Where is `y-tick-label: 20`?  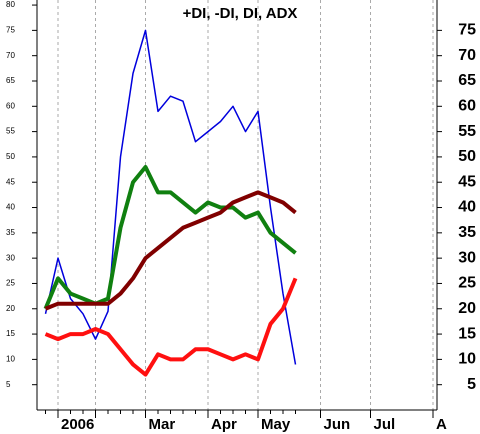
y-tick-label: 20 is located at coordinates (10, 308).